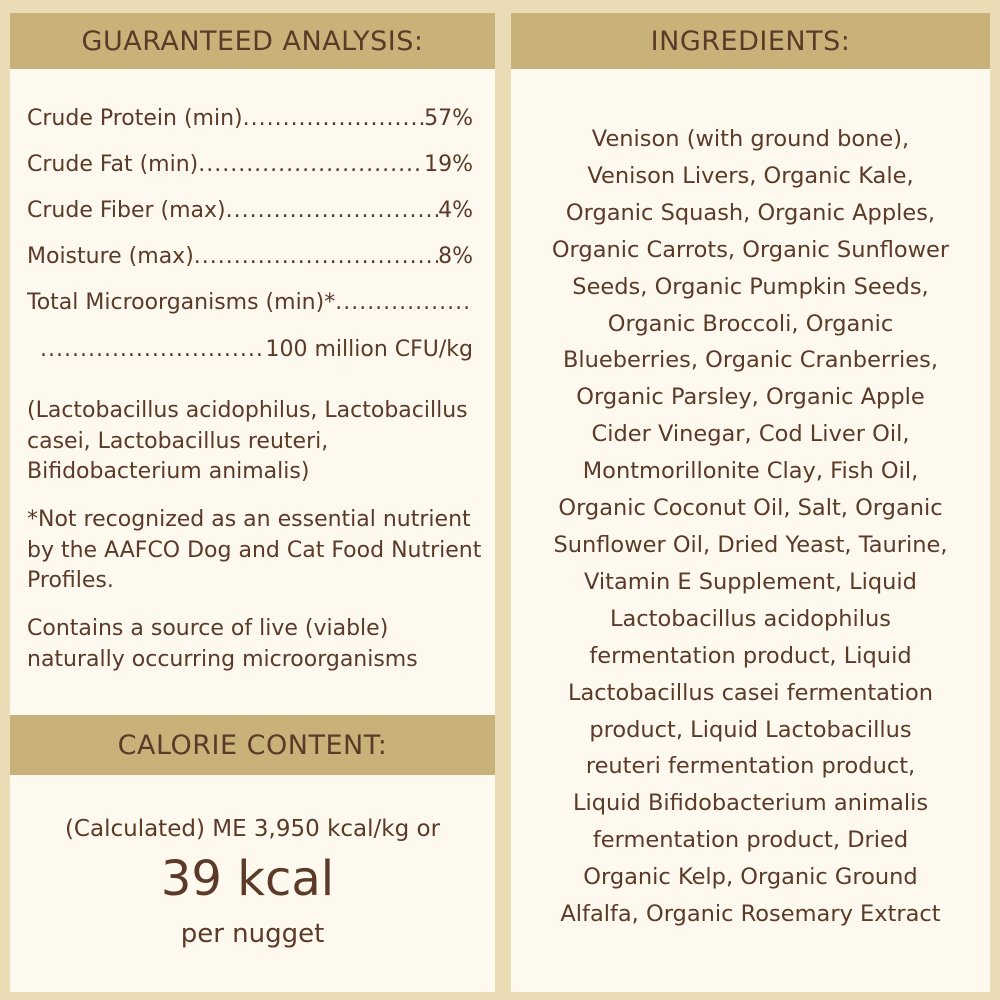 The width and height of the screenshot is (1000, 1000). What do you see at coordinates (113, 164) in the screenshot?
I see `analysis-label: Crude Fat (min)` at bounding box center [113, 164].